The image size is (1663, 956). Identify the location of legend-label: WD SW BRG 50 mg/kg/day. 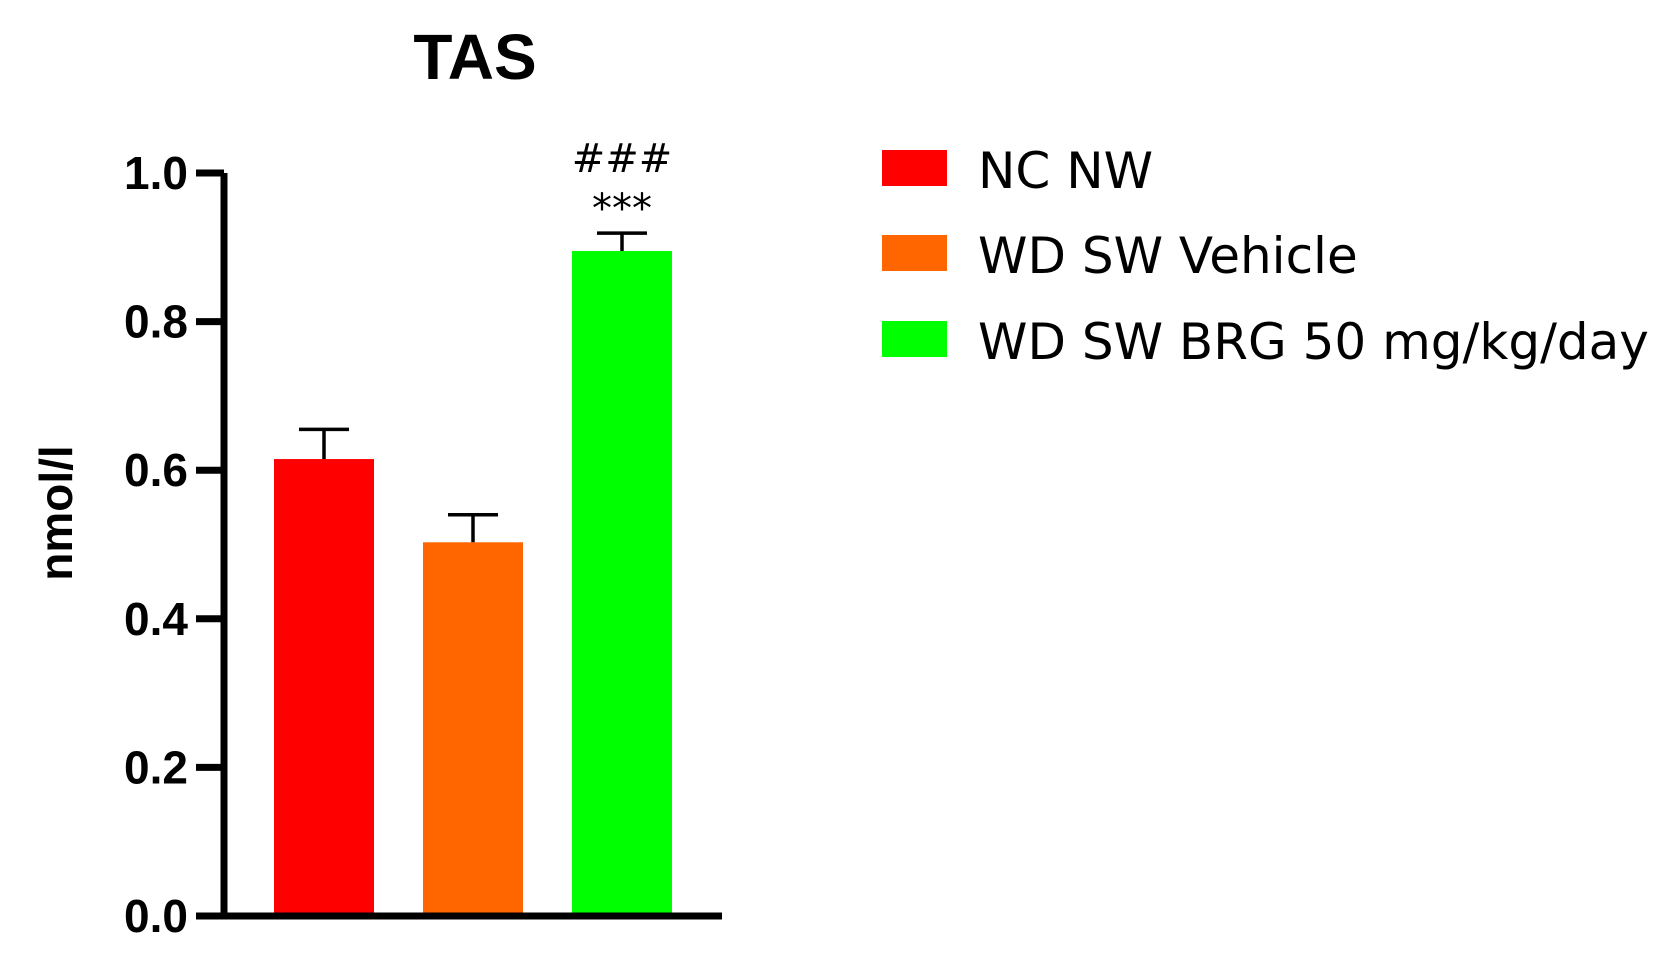
(1313, 342).